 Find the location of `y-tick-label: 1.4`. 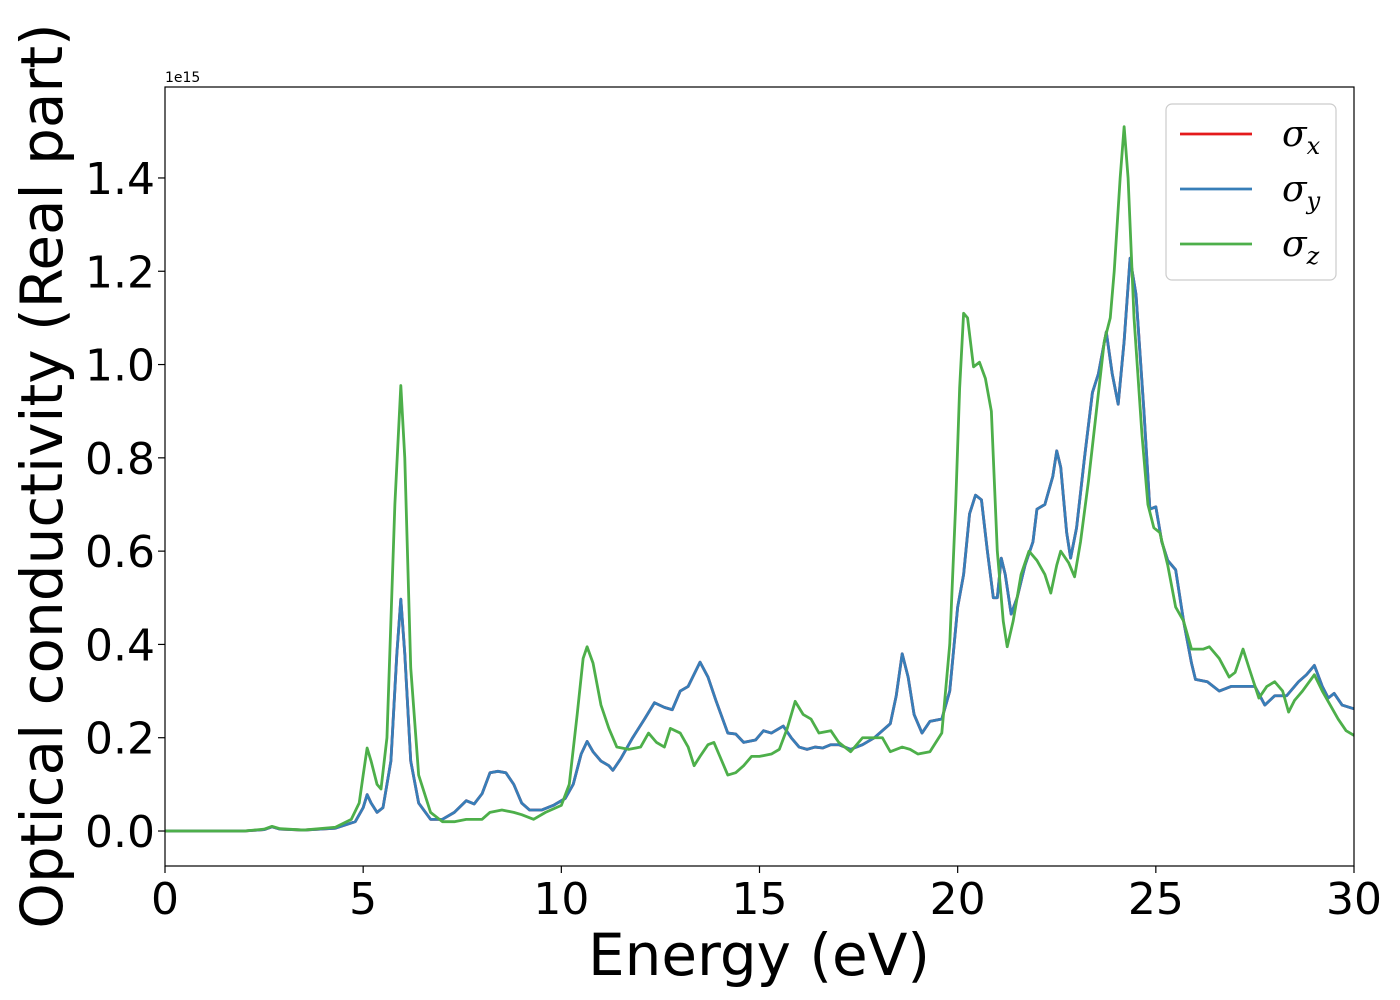

y-tick-label: 1.4 is located at coordinates (120, 179).